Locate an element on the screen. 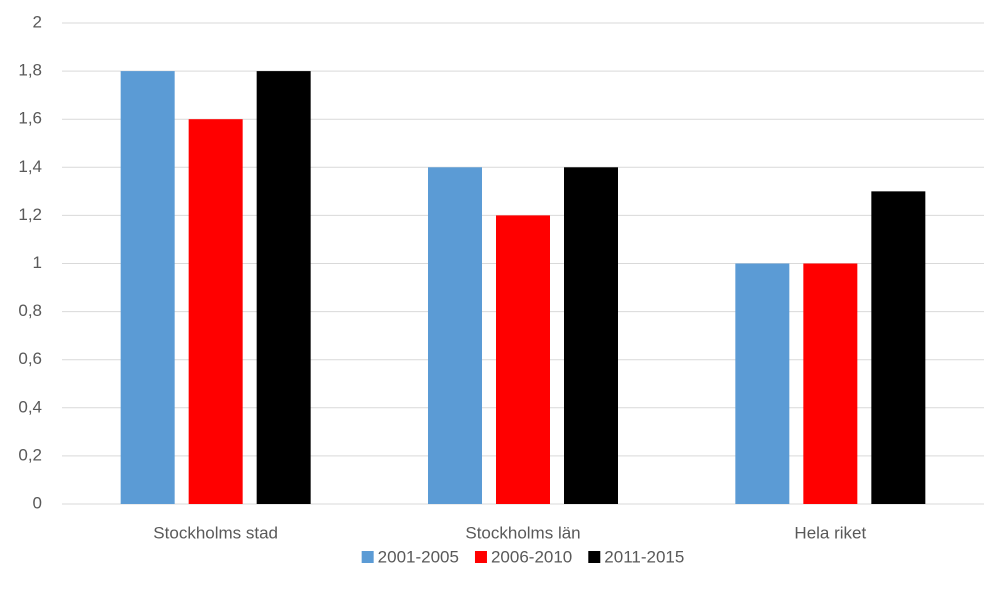  legend-label: 2001-2005 is located at coordinates (418, 556).